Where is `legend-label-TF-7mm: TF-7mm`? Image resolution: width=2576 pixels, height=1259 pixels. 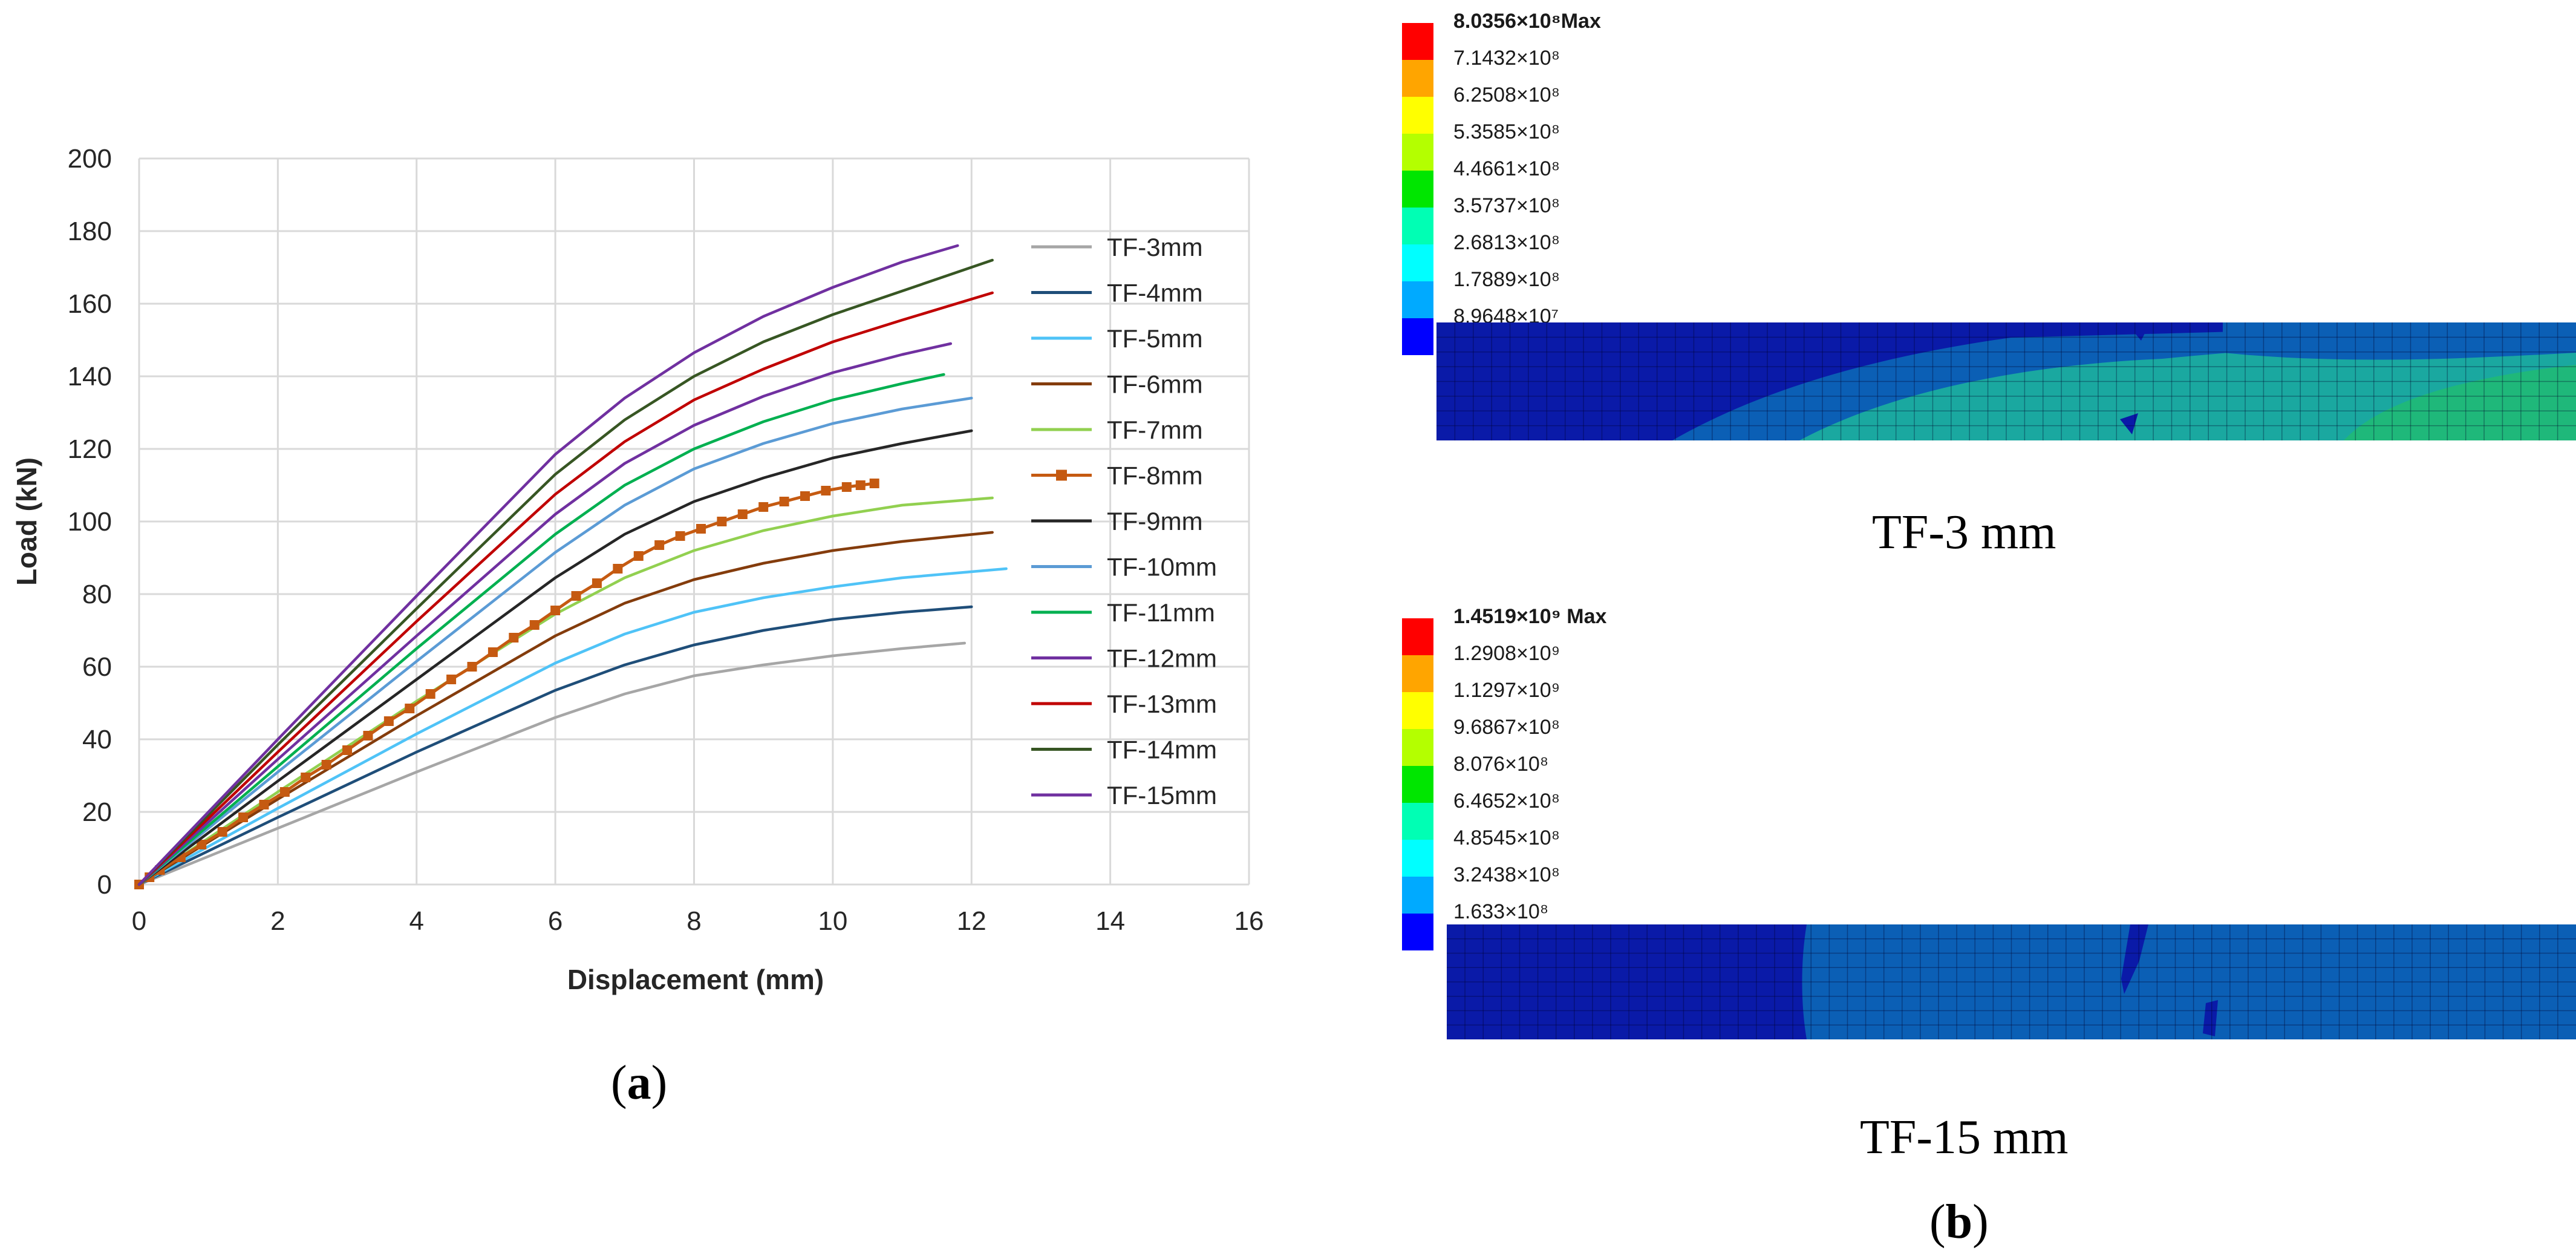 legend-label-TF-7mm: TF-7mm is located at coordinates (1155, 430).